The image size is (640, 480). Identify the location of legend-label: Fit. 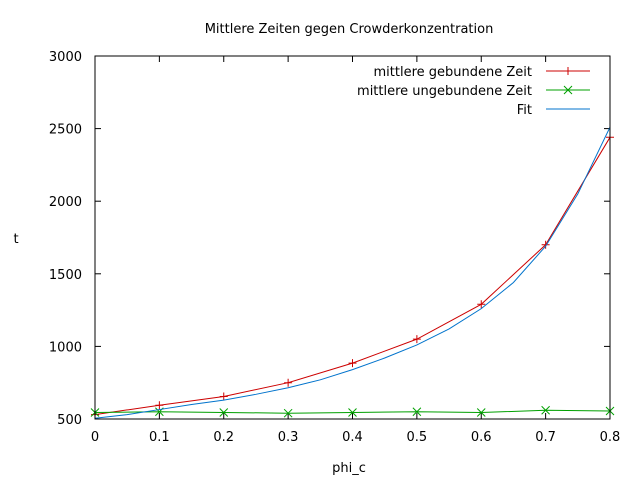
(524, 110).